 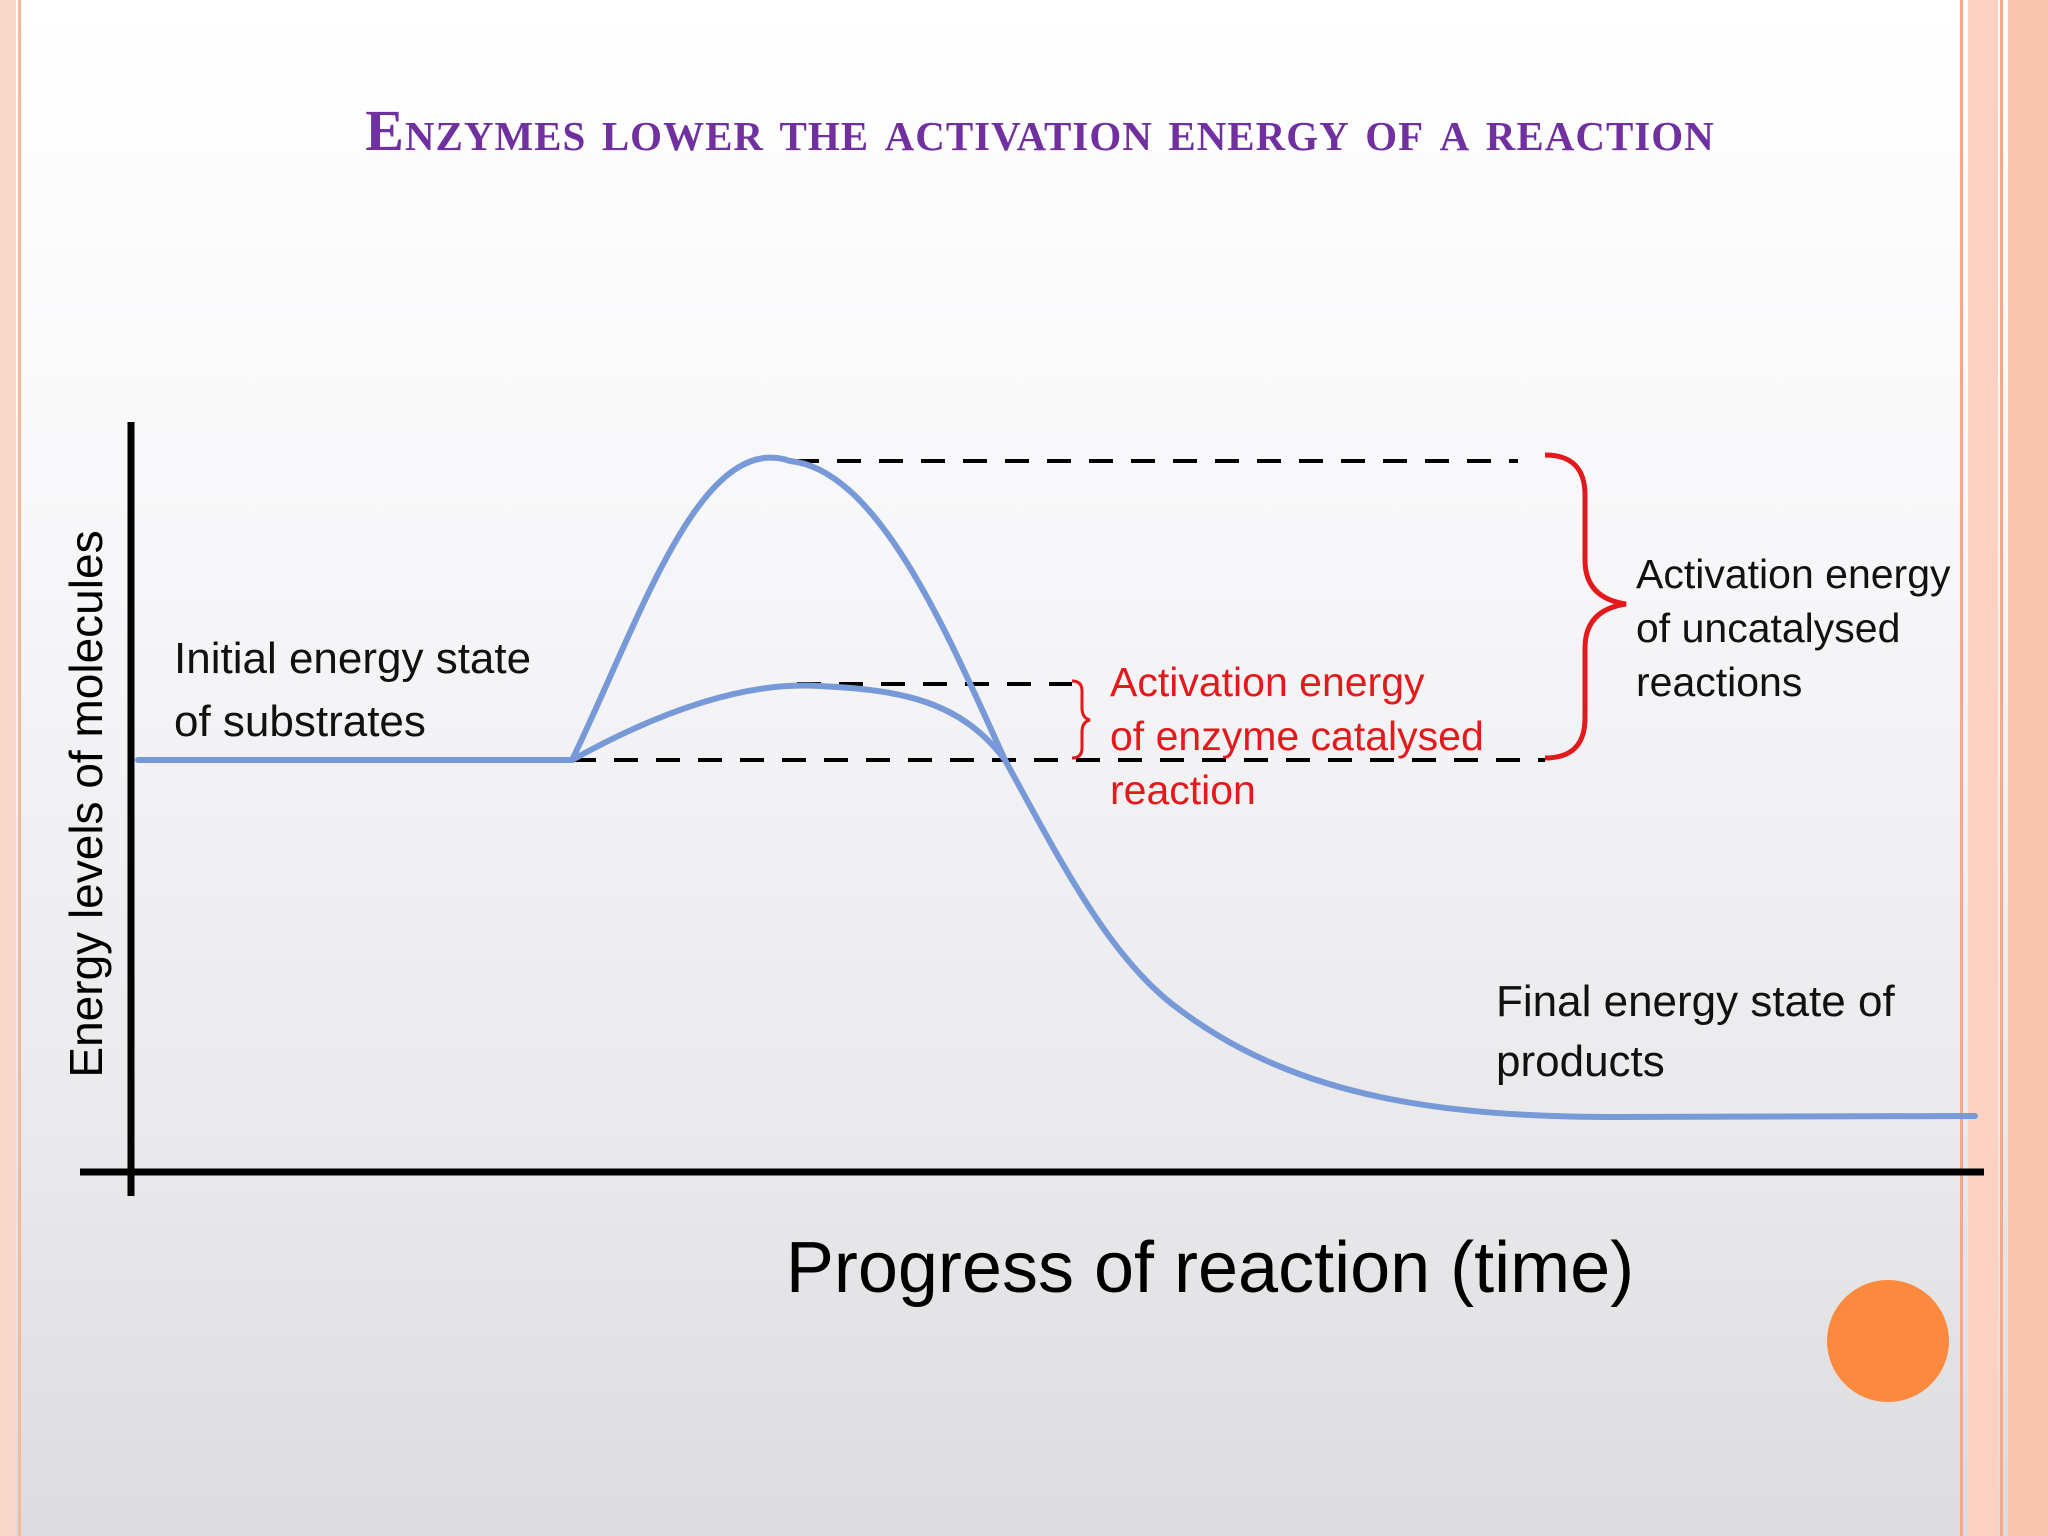 I want to click on catalysed-label-line-1: Activation energy, so click(x=1267, y=682).